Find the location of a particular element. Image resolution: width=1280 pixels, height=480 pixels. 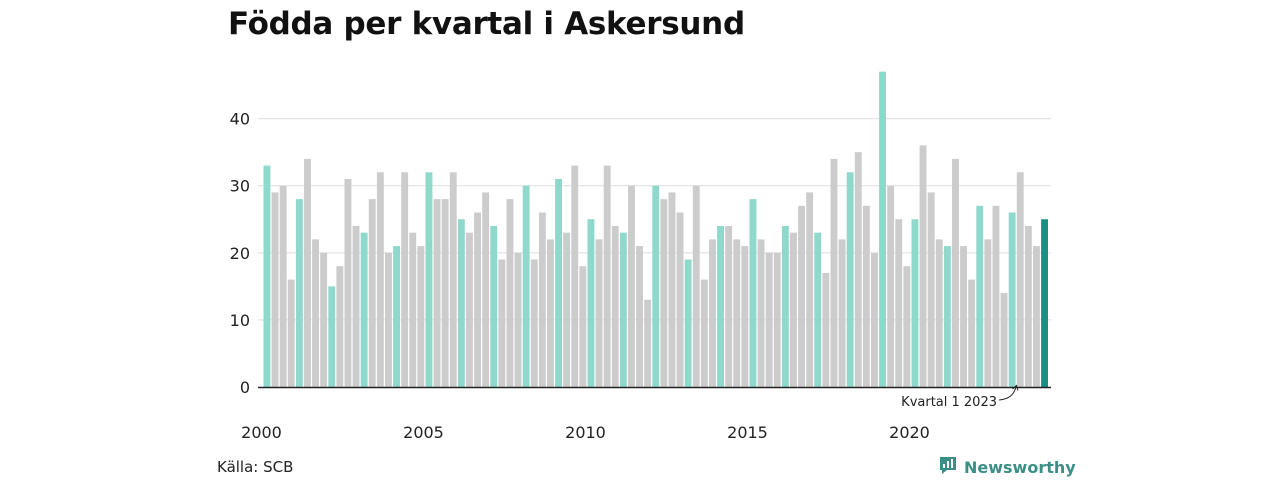

annotation: Kvartal 1 2023 is located at coordinates (960, 397).